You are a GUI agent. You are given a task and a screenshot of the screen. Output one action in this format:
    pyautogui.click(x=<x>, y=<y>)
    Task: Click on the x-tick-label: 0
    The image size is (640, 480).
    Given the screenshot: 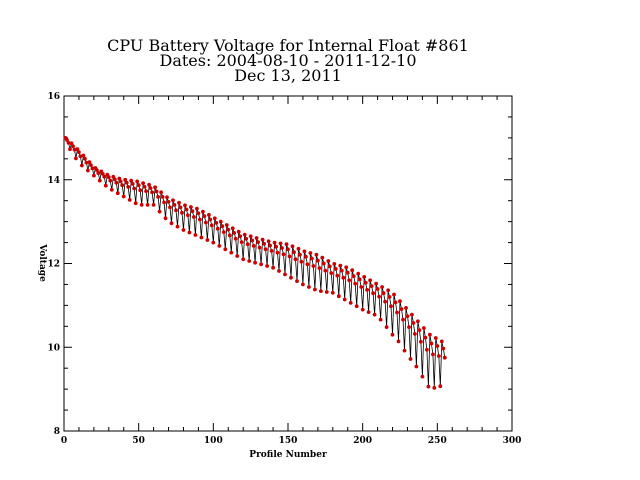 What is the action you would take?
    pyautogui.click(x=64, y=441)
    